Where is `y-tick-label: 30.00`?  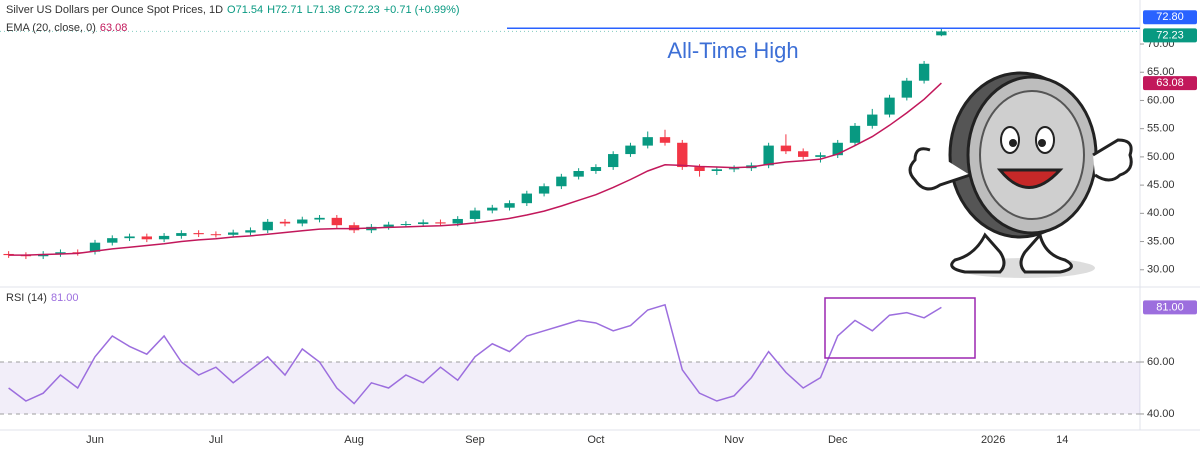 y-tick-label: 30.00 is located at coordinates (1161, 270).